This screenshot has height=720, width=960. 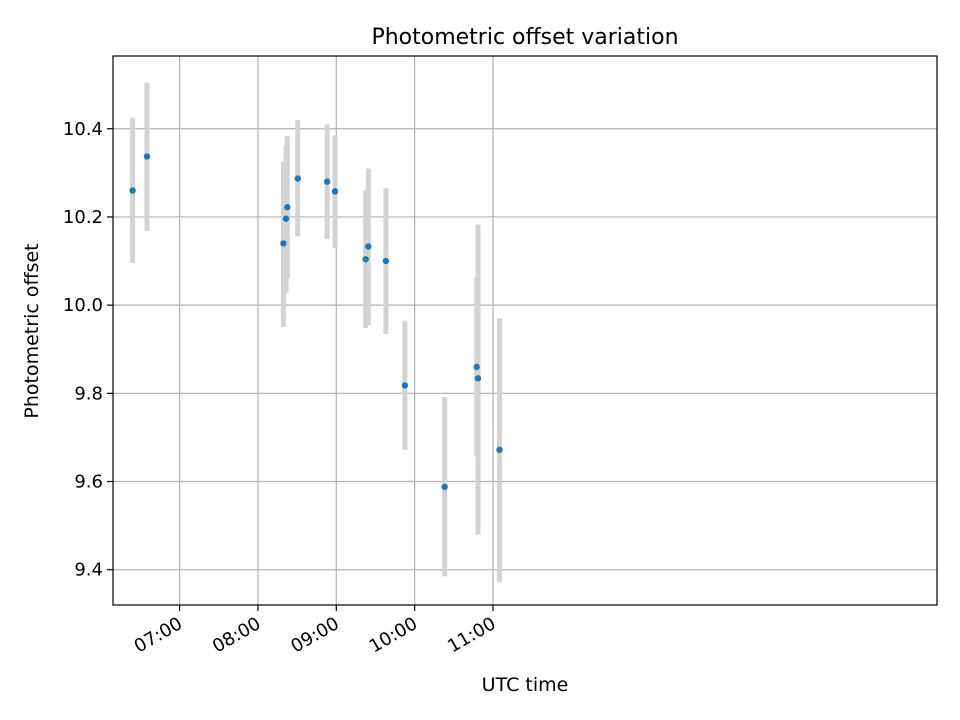 I want to click on y-tick-label: 9.8, so click(x=88, y=393).